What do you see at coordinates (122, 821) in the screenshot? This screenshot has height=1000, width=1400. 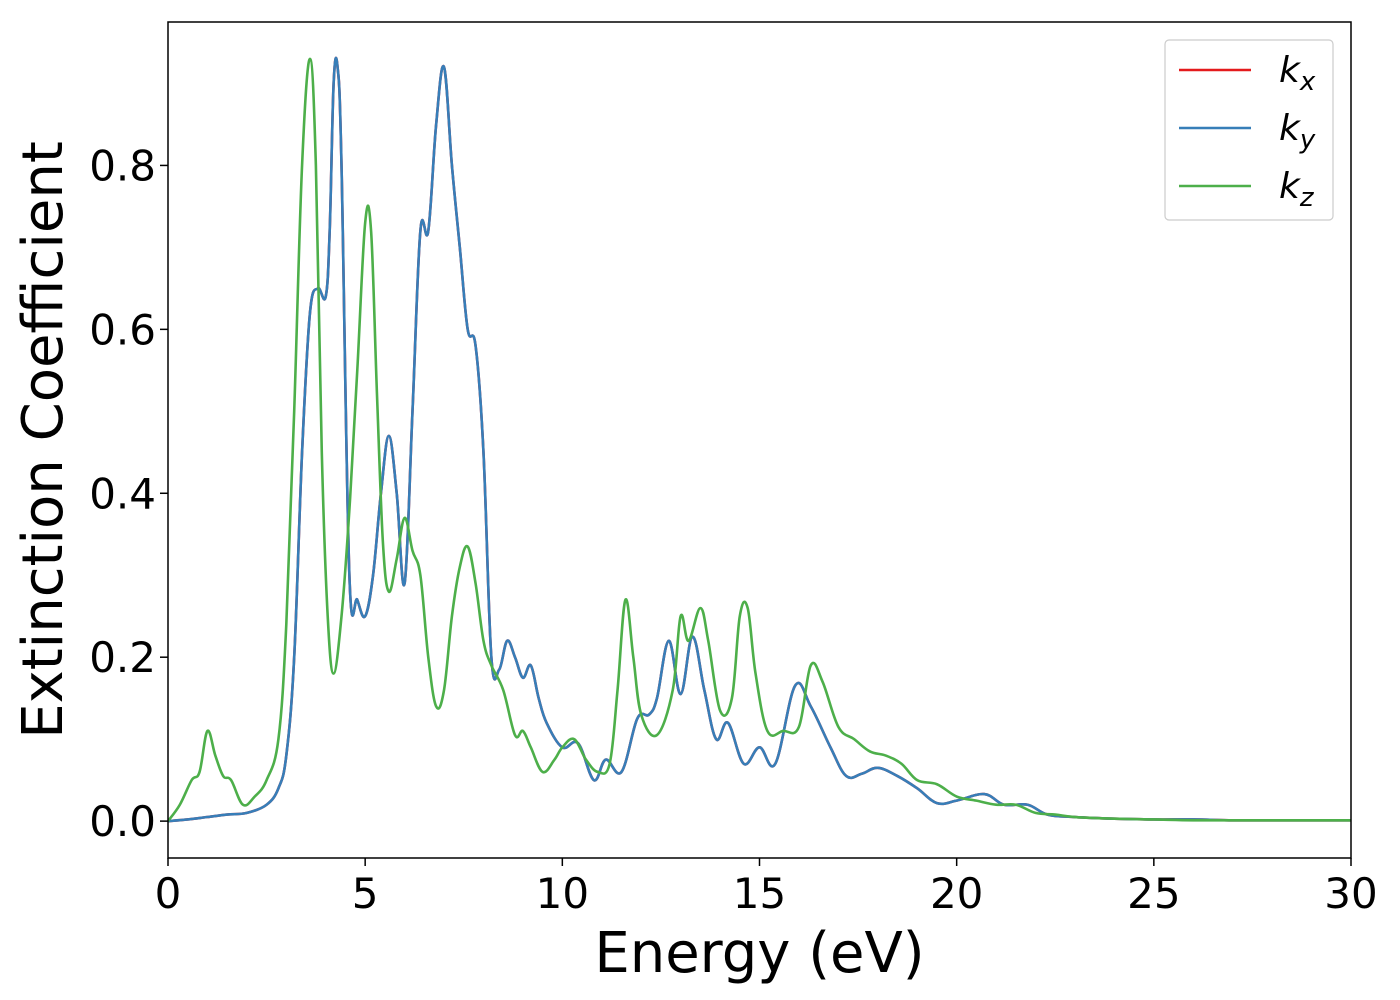 I see `y-tick-label: 0.0` at bounding box center [122, 821].